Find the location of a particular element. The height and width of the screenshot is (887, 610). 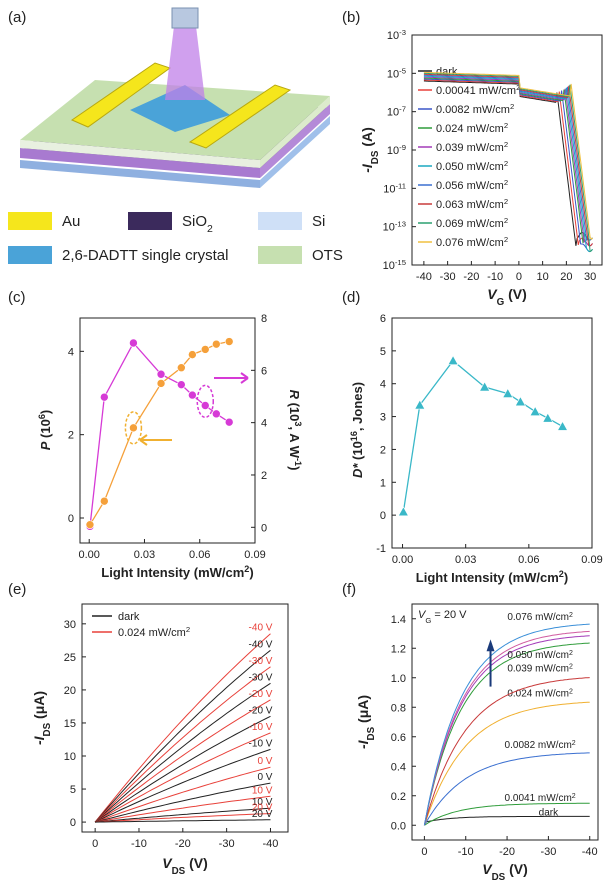

y-axis-label: -IDS (A) is located at coordinates (370, 150).